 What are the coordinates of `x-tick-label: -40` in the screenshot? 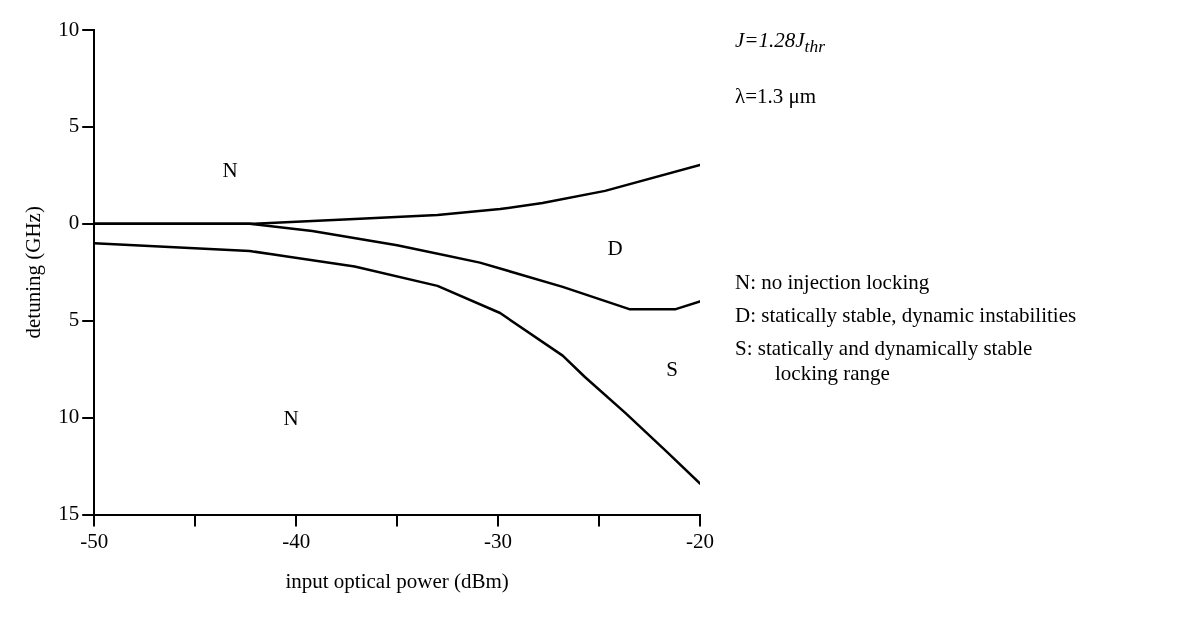 It's located at (296, 540).